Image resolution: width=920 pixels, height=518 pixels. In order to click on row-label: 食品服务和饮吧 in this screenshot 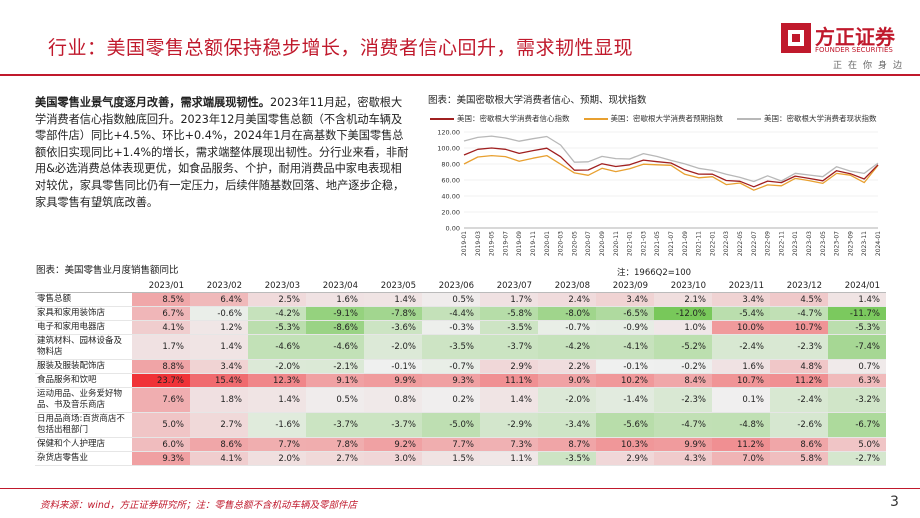, I will do `click(83, 380)`.